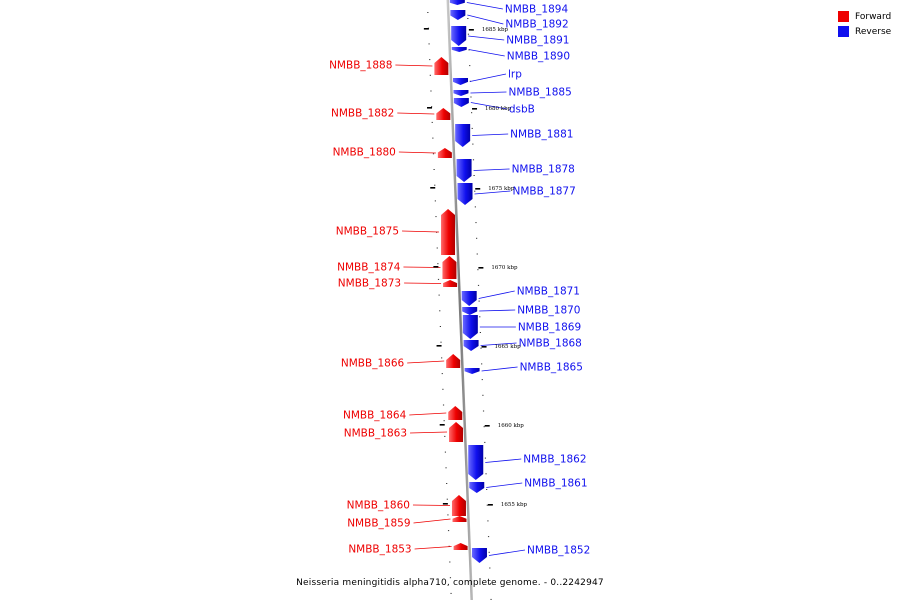 The height and width of the screenshot is (600, 900). I want to click on legend-label-reverse: Reverse, so click(873, 31).